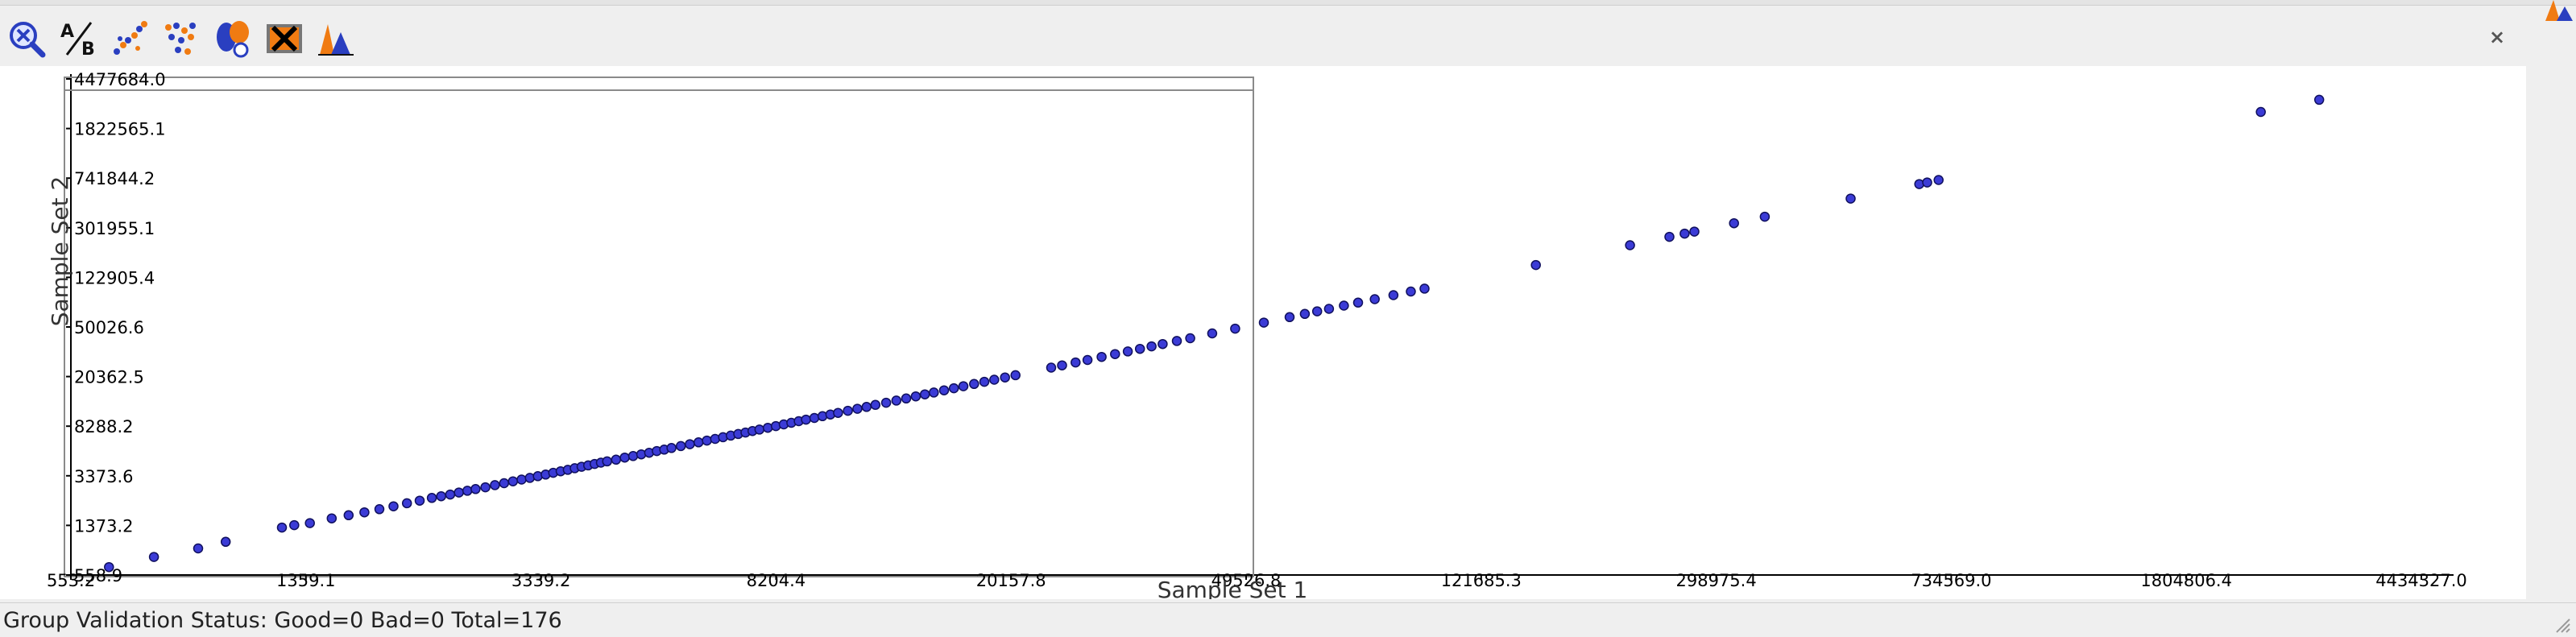 The width and height of the screenshot is (2576, 637). Describe the element at coordinates (181, 38) in the screenshot. I see `cluster-button` at that location.